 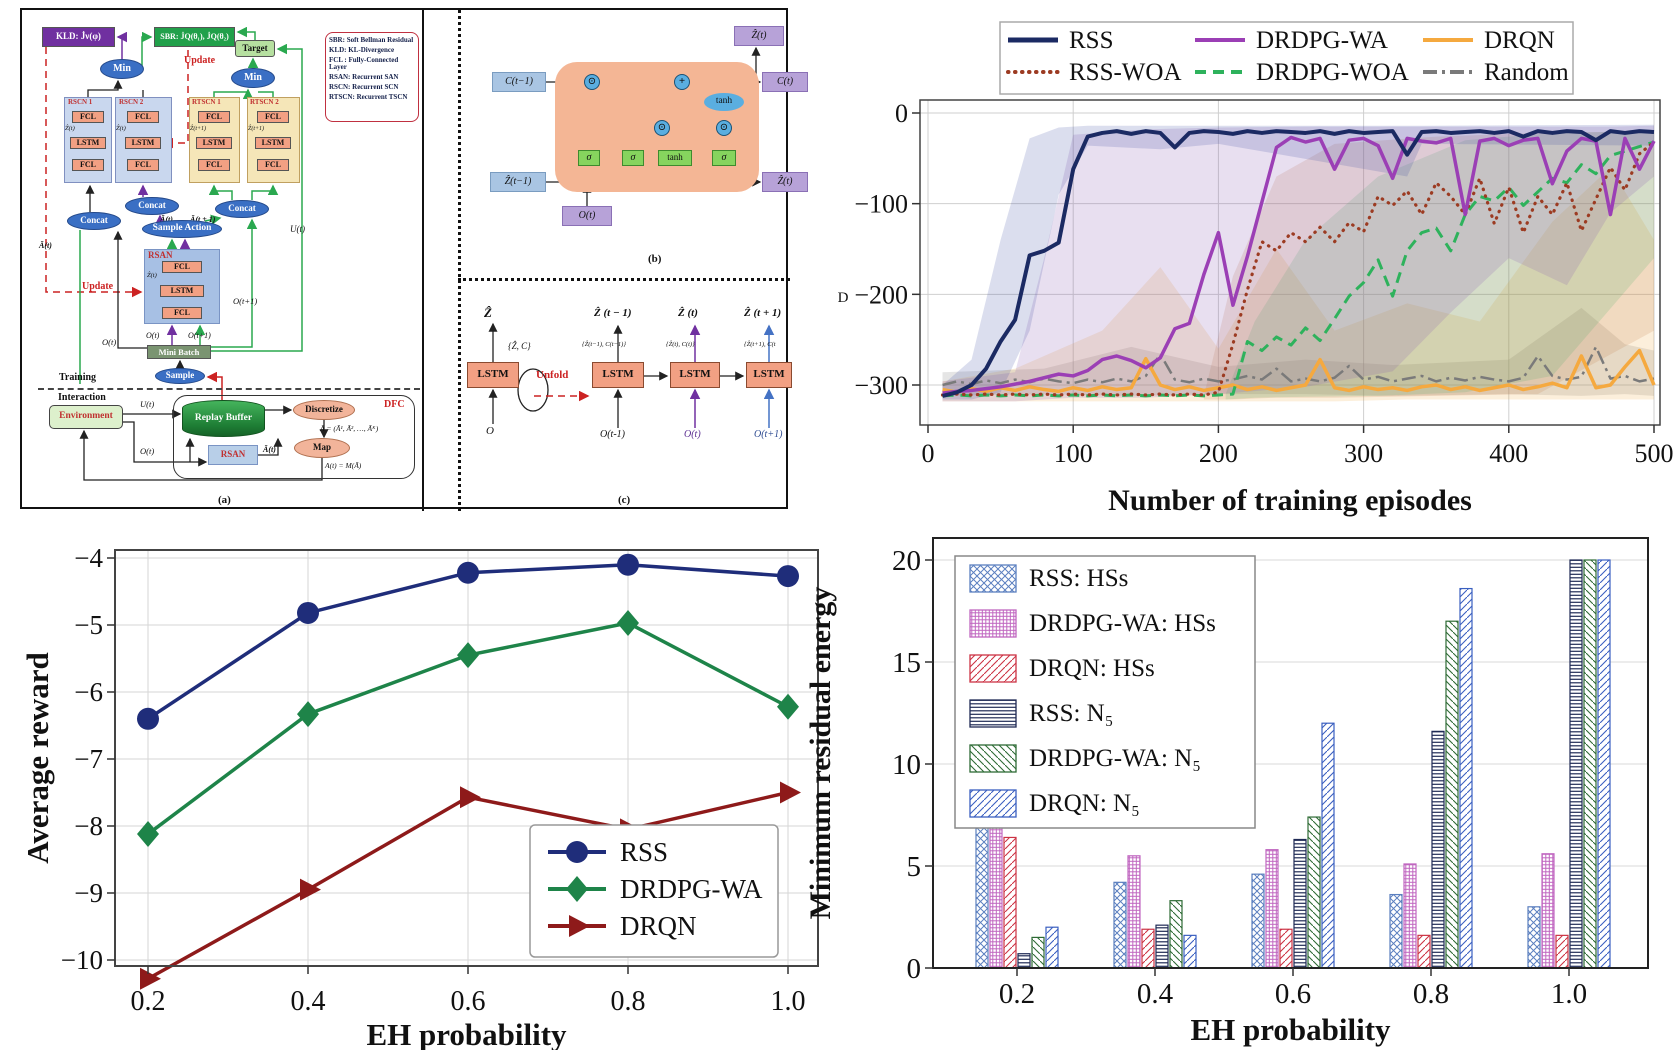 What do you see at coordinates (423, 260) in the screenshot?
I see `divider-solid` at bounding box center [423, 260].